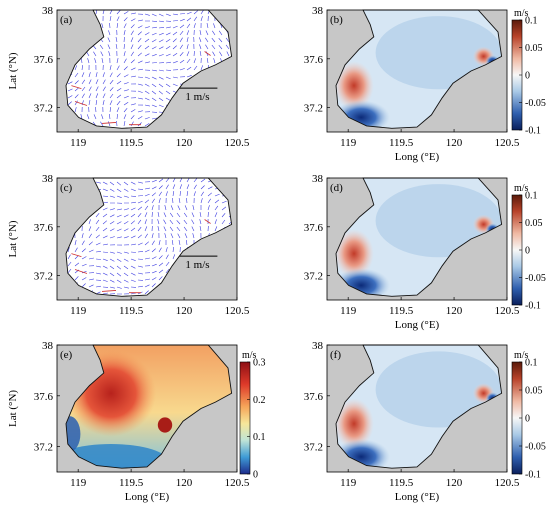 This screenshot has height=521, width=550. What do you see at coordinates (419, 406) in the screenshot?
I see `coastline` at bounding box center [419, 406].